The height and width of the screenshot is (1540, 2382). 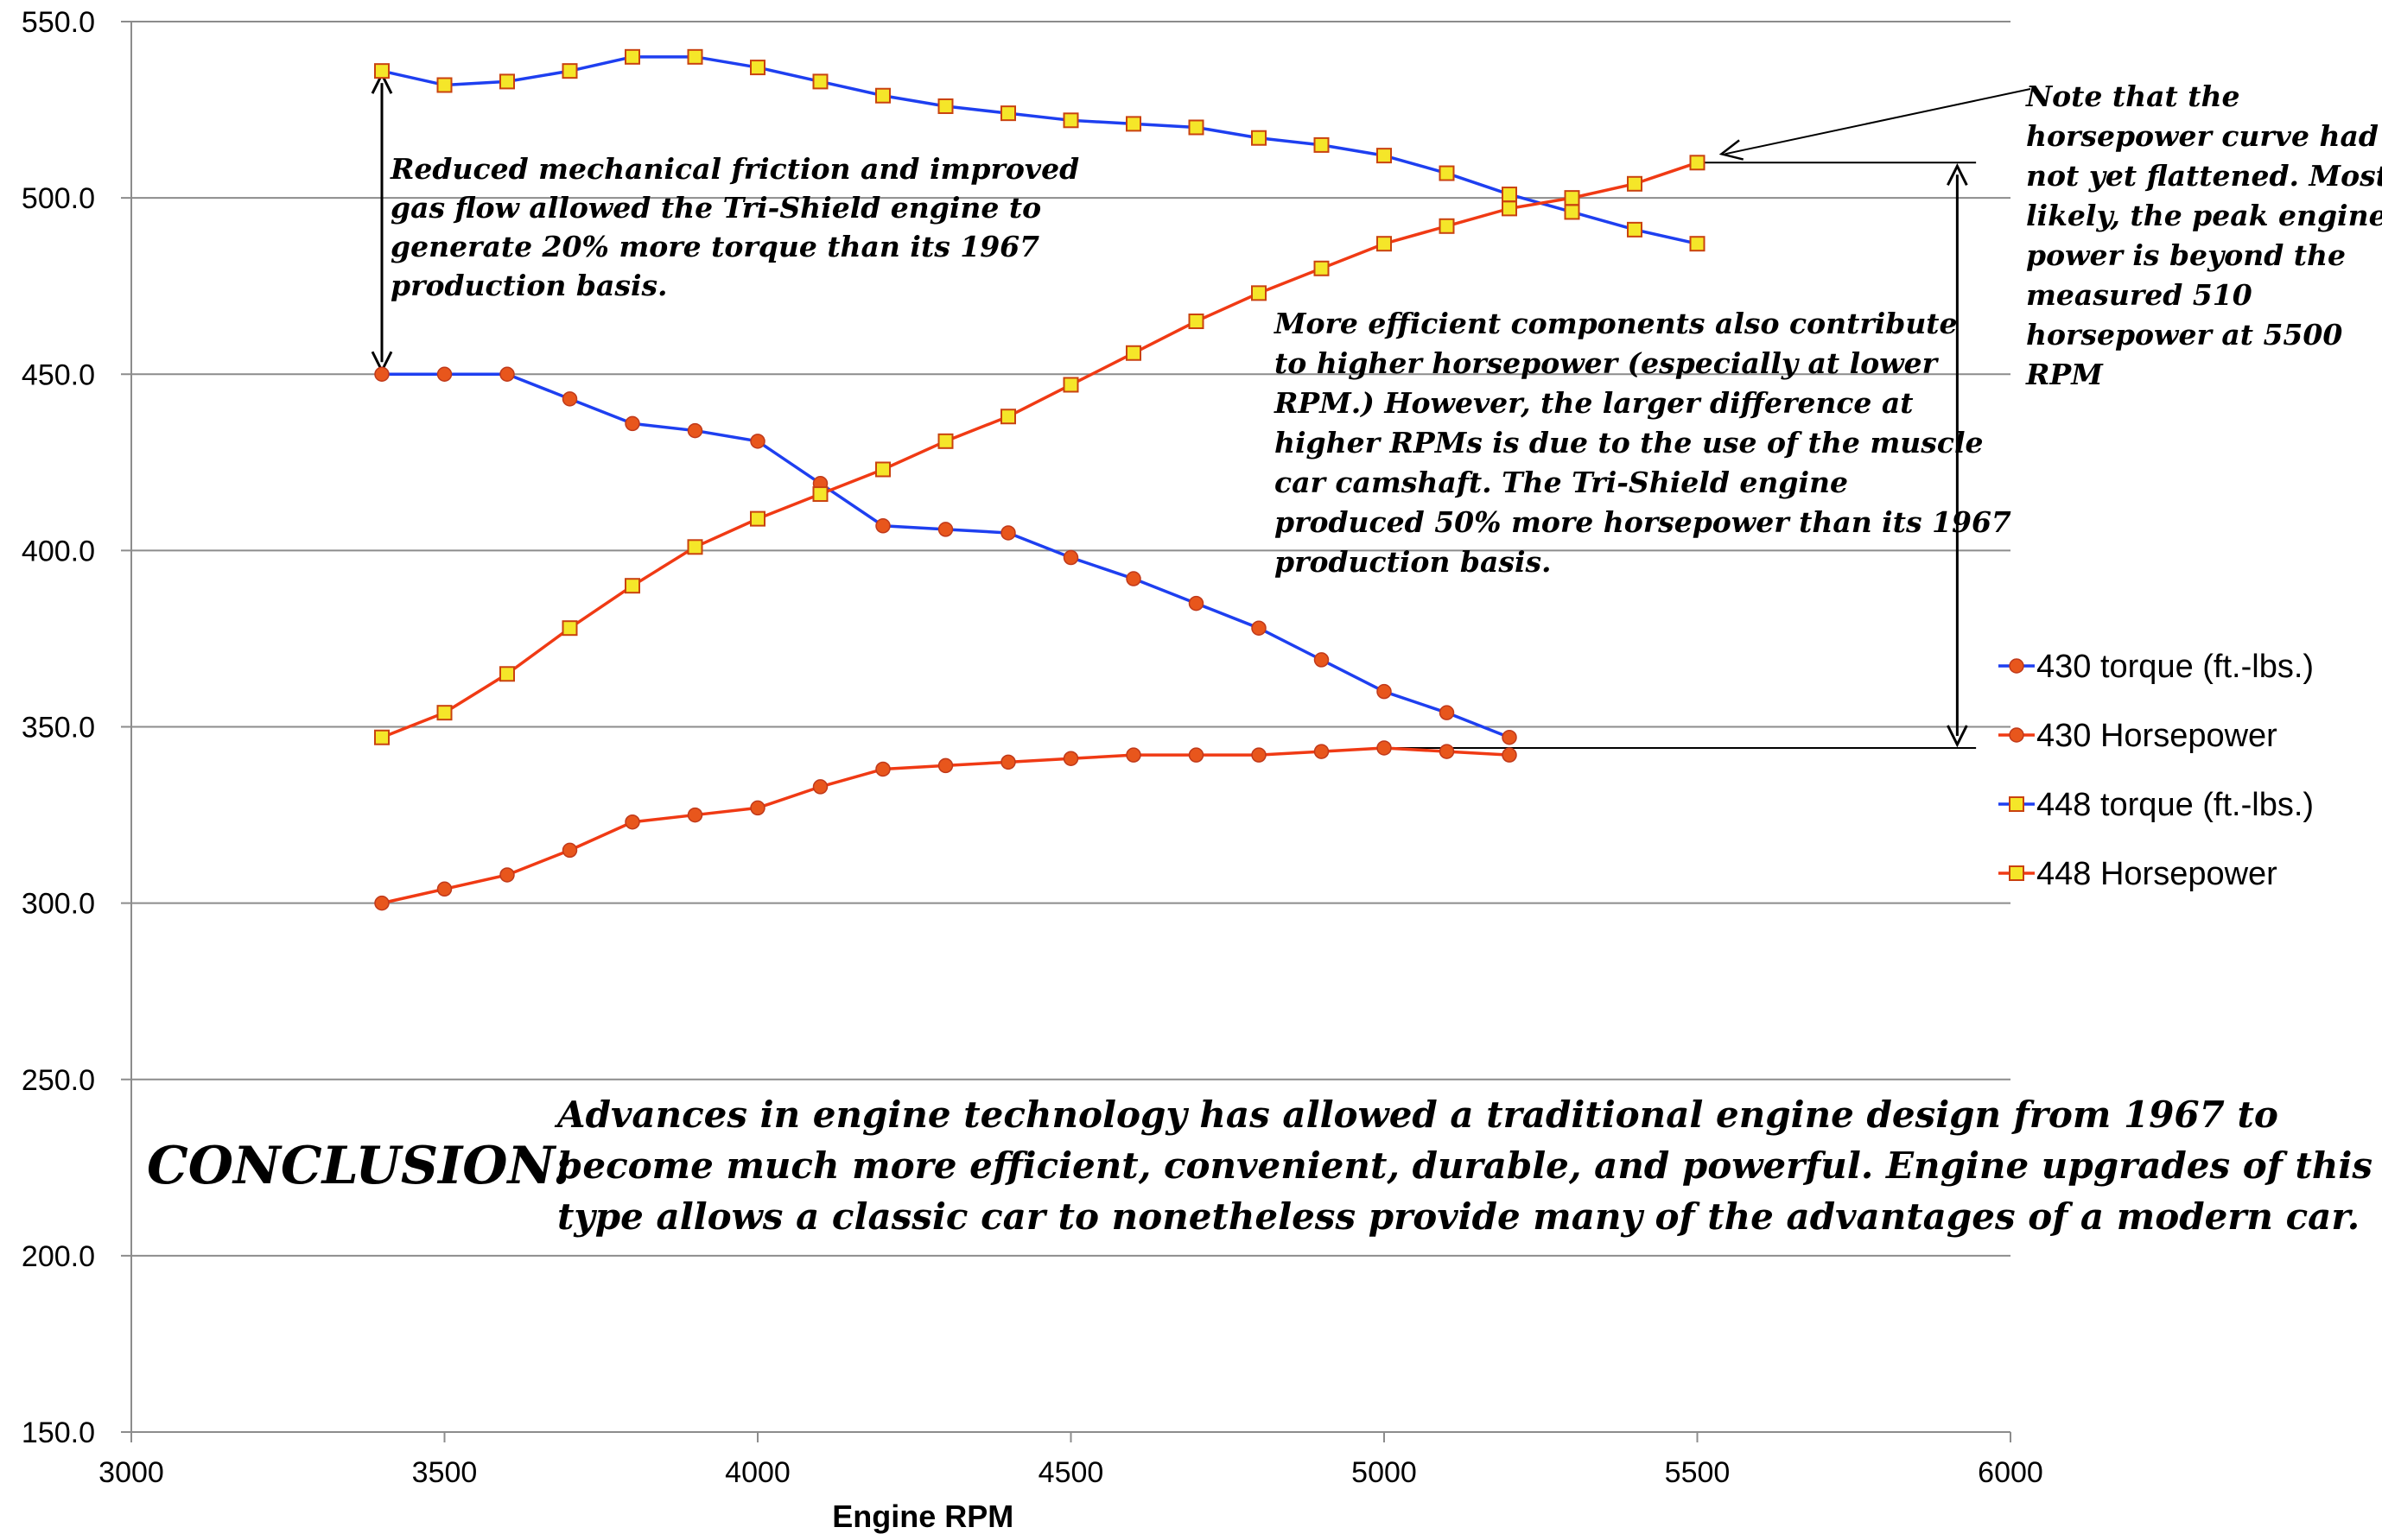 I want to click on x-axis-title: Engine RPM, so click(x=922, y=1516).